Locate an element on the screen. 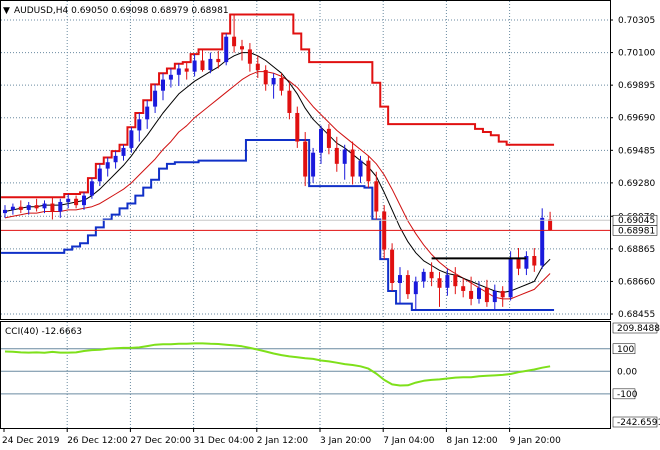 The height and width of the screenshot is (450, 660). cci-tick-label: 0.00 is located at coordinates (627, 372).